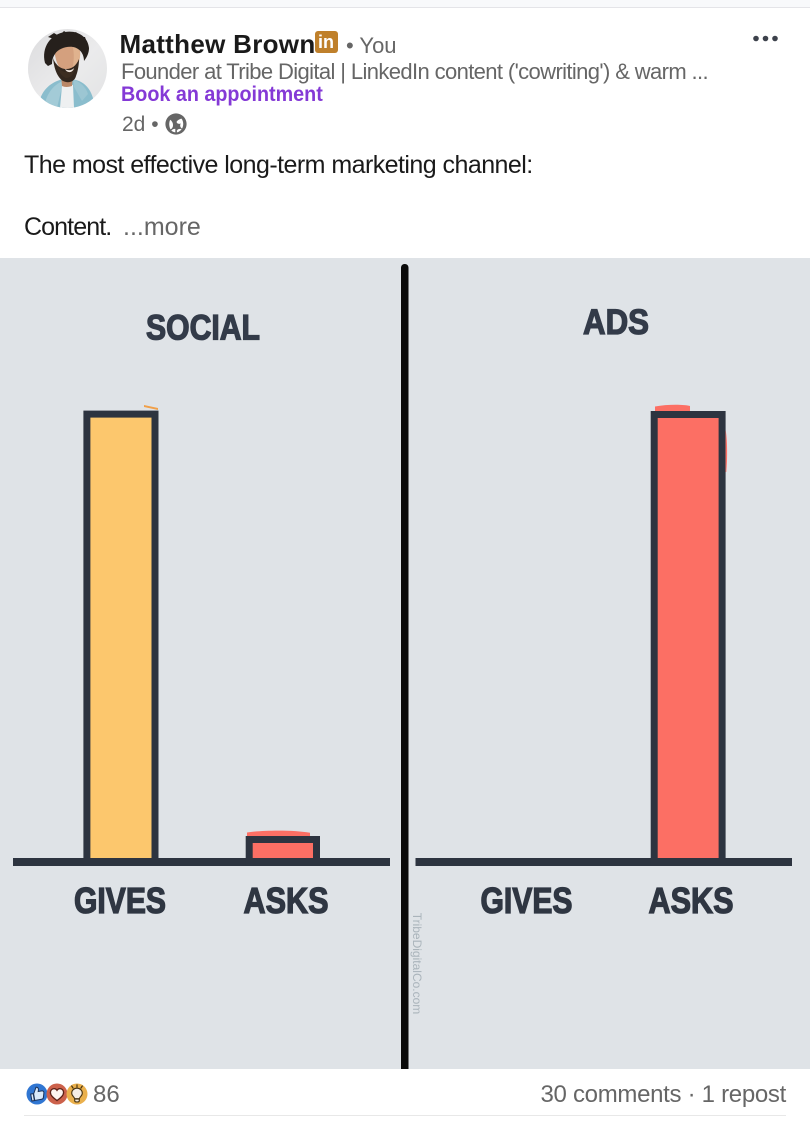  What do you see at coordinates (203, 328) in the screenshot?
I see `svg-text: SOCIAL` at bounding box center [203, 328].